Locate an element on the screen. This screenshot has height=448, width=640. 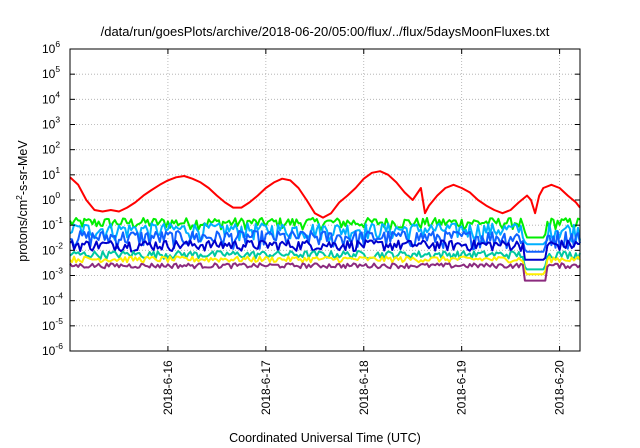
y-tick-exponent: -5 is located at coordinates (59, 321).